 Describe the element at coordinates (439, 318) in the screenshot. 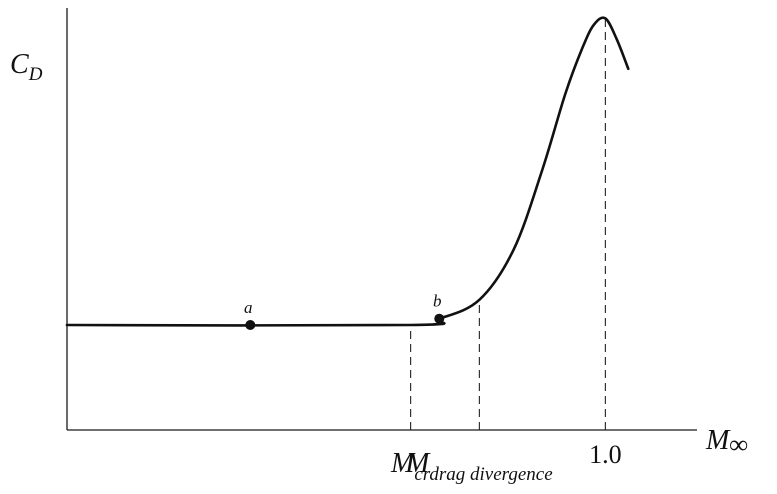

I see `point-b` at that location.